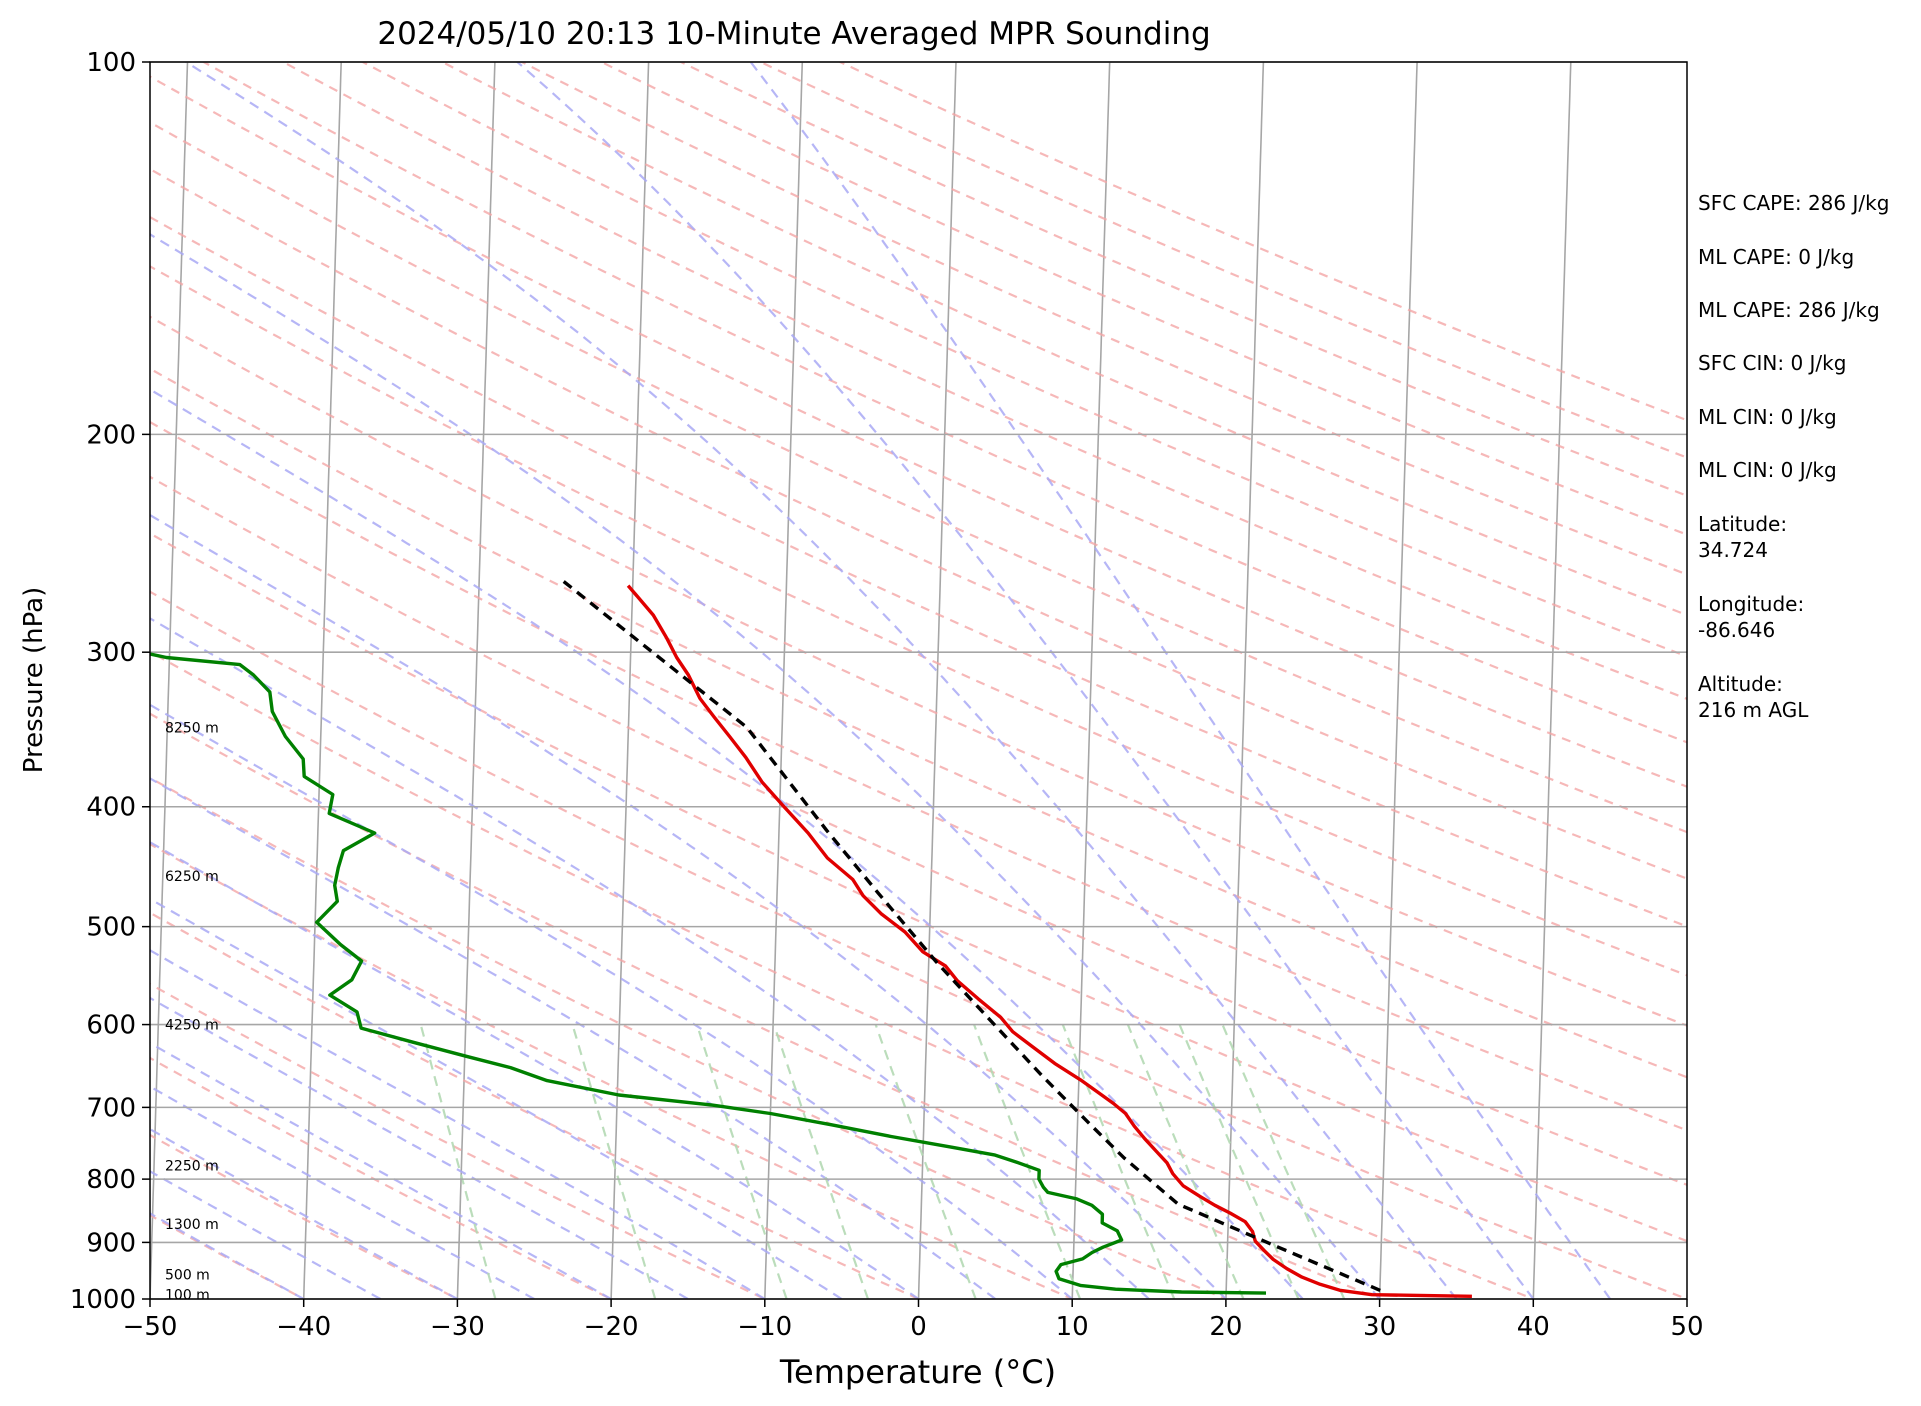 This screenshot has width=1921, height=1406. I want to click on height-label: 4250 m, so click(192, 1026).